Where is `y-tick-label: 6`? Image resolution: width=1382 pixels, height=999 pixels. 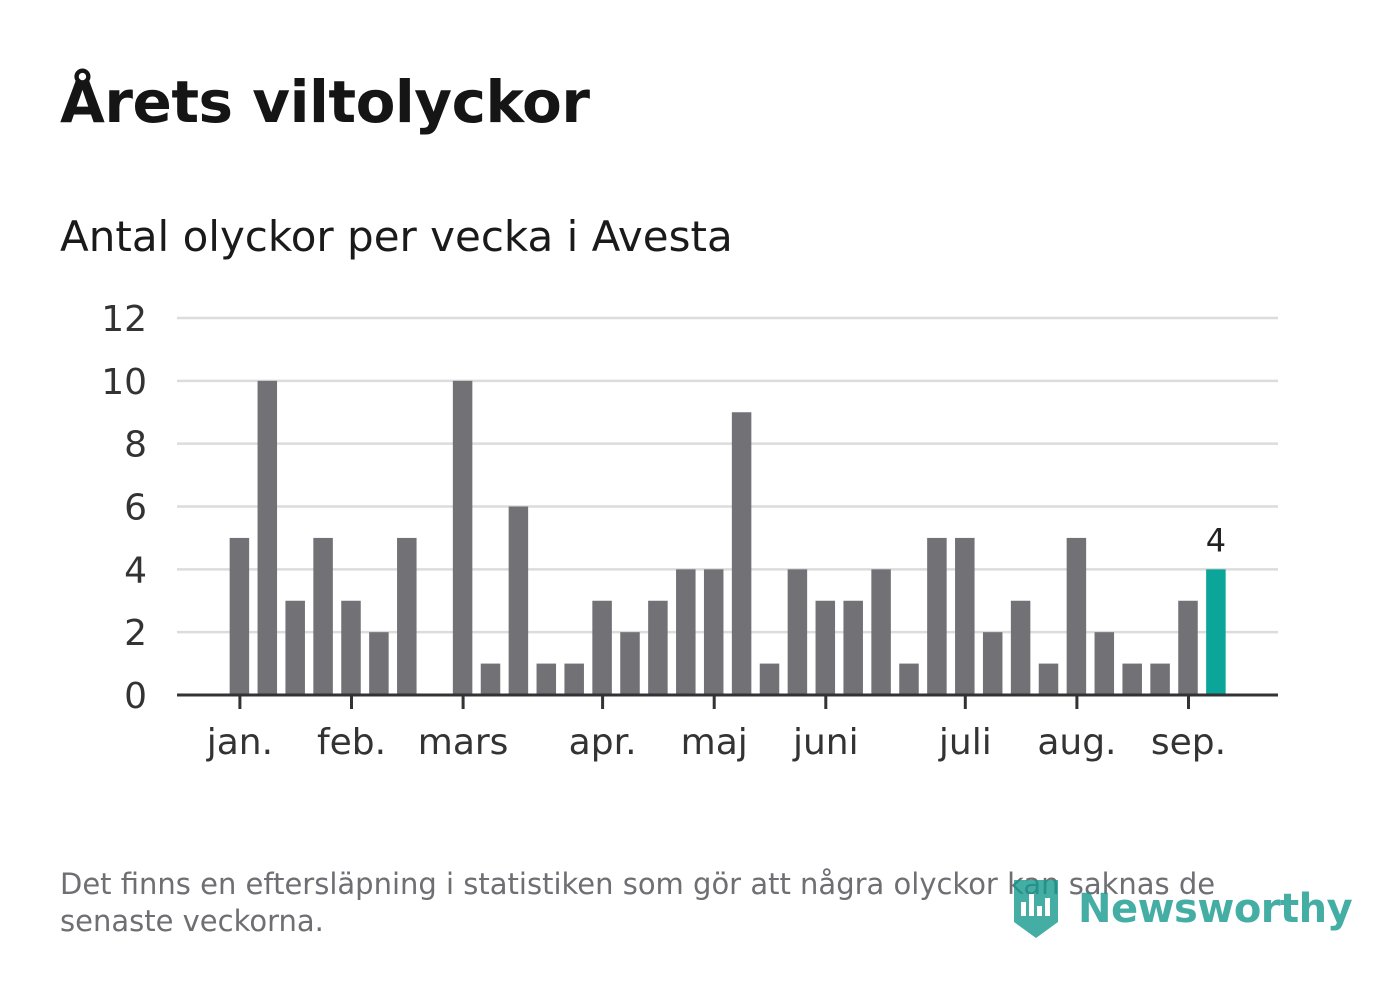 y-tick-label: 6 is located at coordinates (135, 508).